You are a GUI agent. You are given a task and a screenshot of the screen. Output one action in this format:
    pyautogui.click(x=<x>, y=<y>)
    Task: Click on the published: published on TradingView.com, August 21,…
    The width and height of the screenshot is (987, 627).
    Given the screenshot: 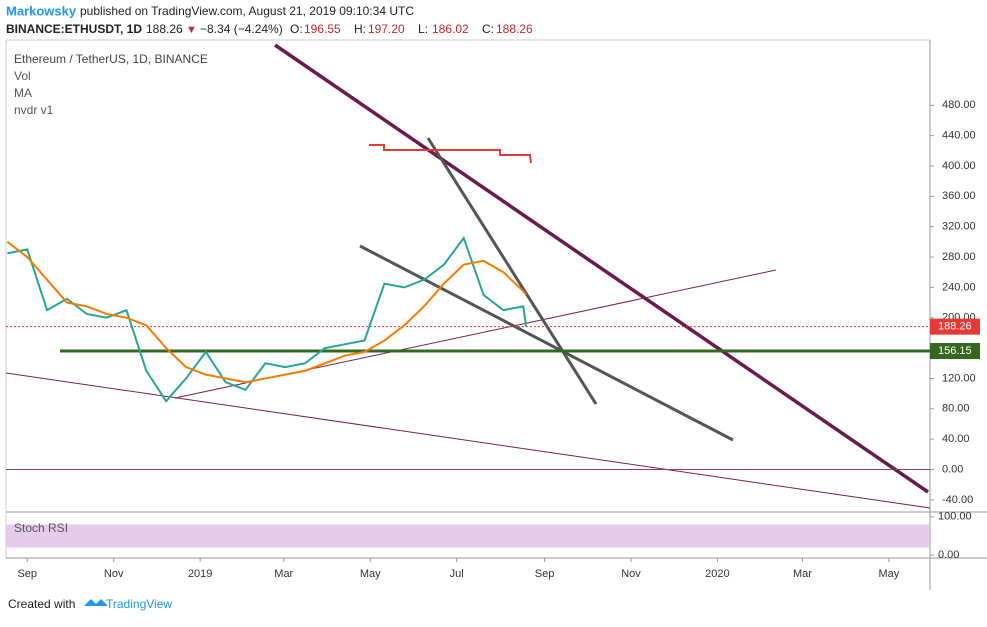 What is the action you would take?
    pyautogui.click(x=247, y=11)
    